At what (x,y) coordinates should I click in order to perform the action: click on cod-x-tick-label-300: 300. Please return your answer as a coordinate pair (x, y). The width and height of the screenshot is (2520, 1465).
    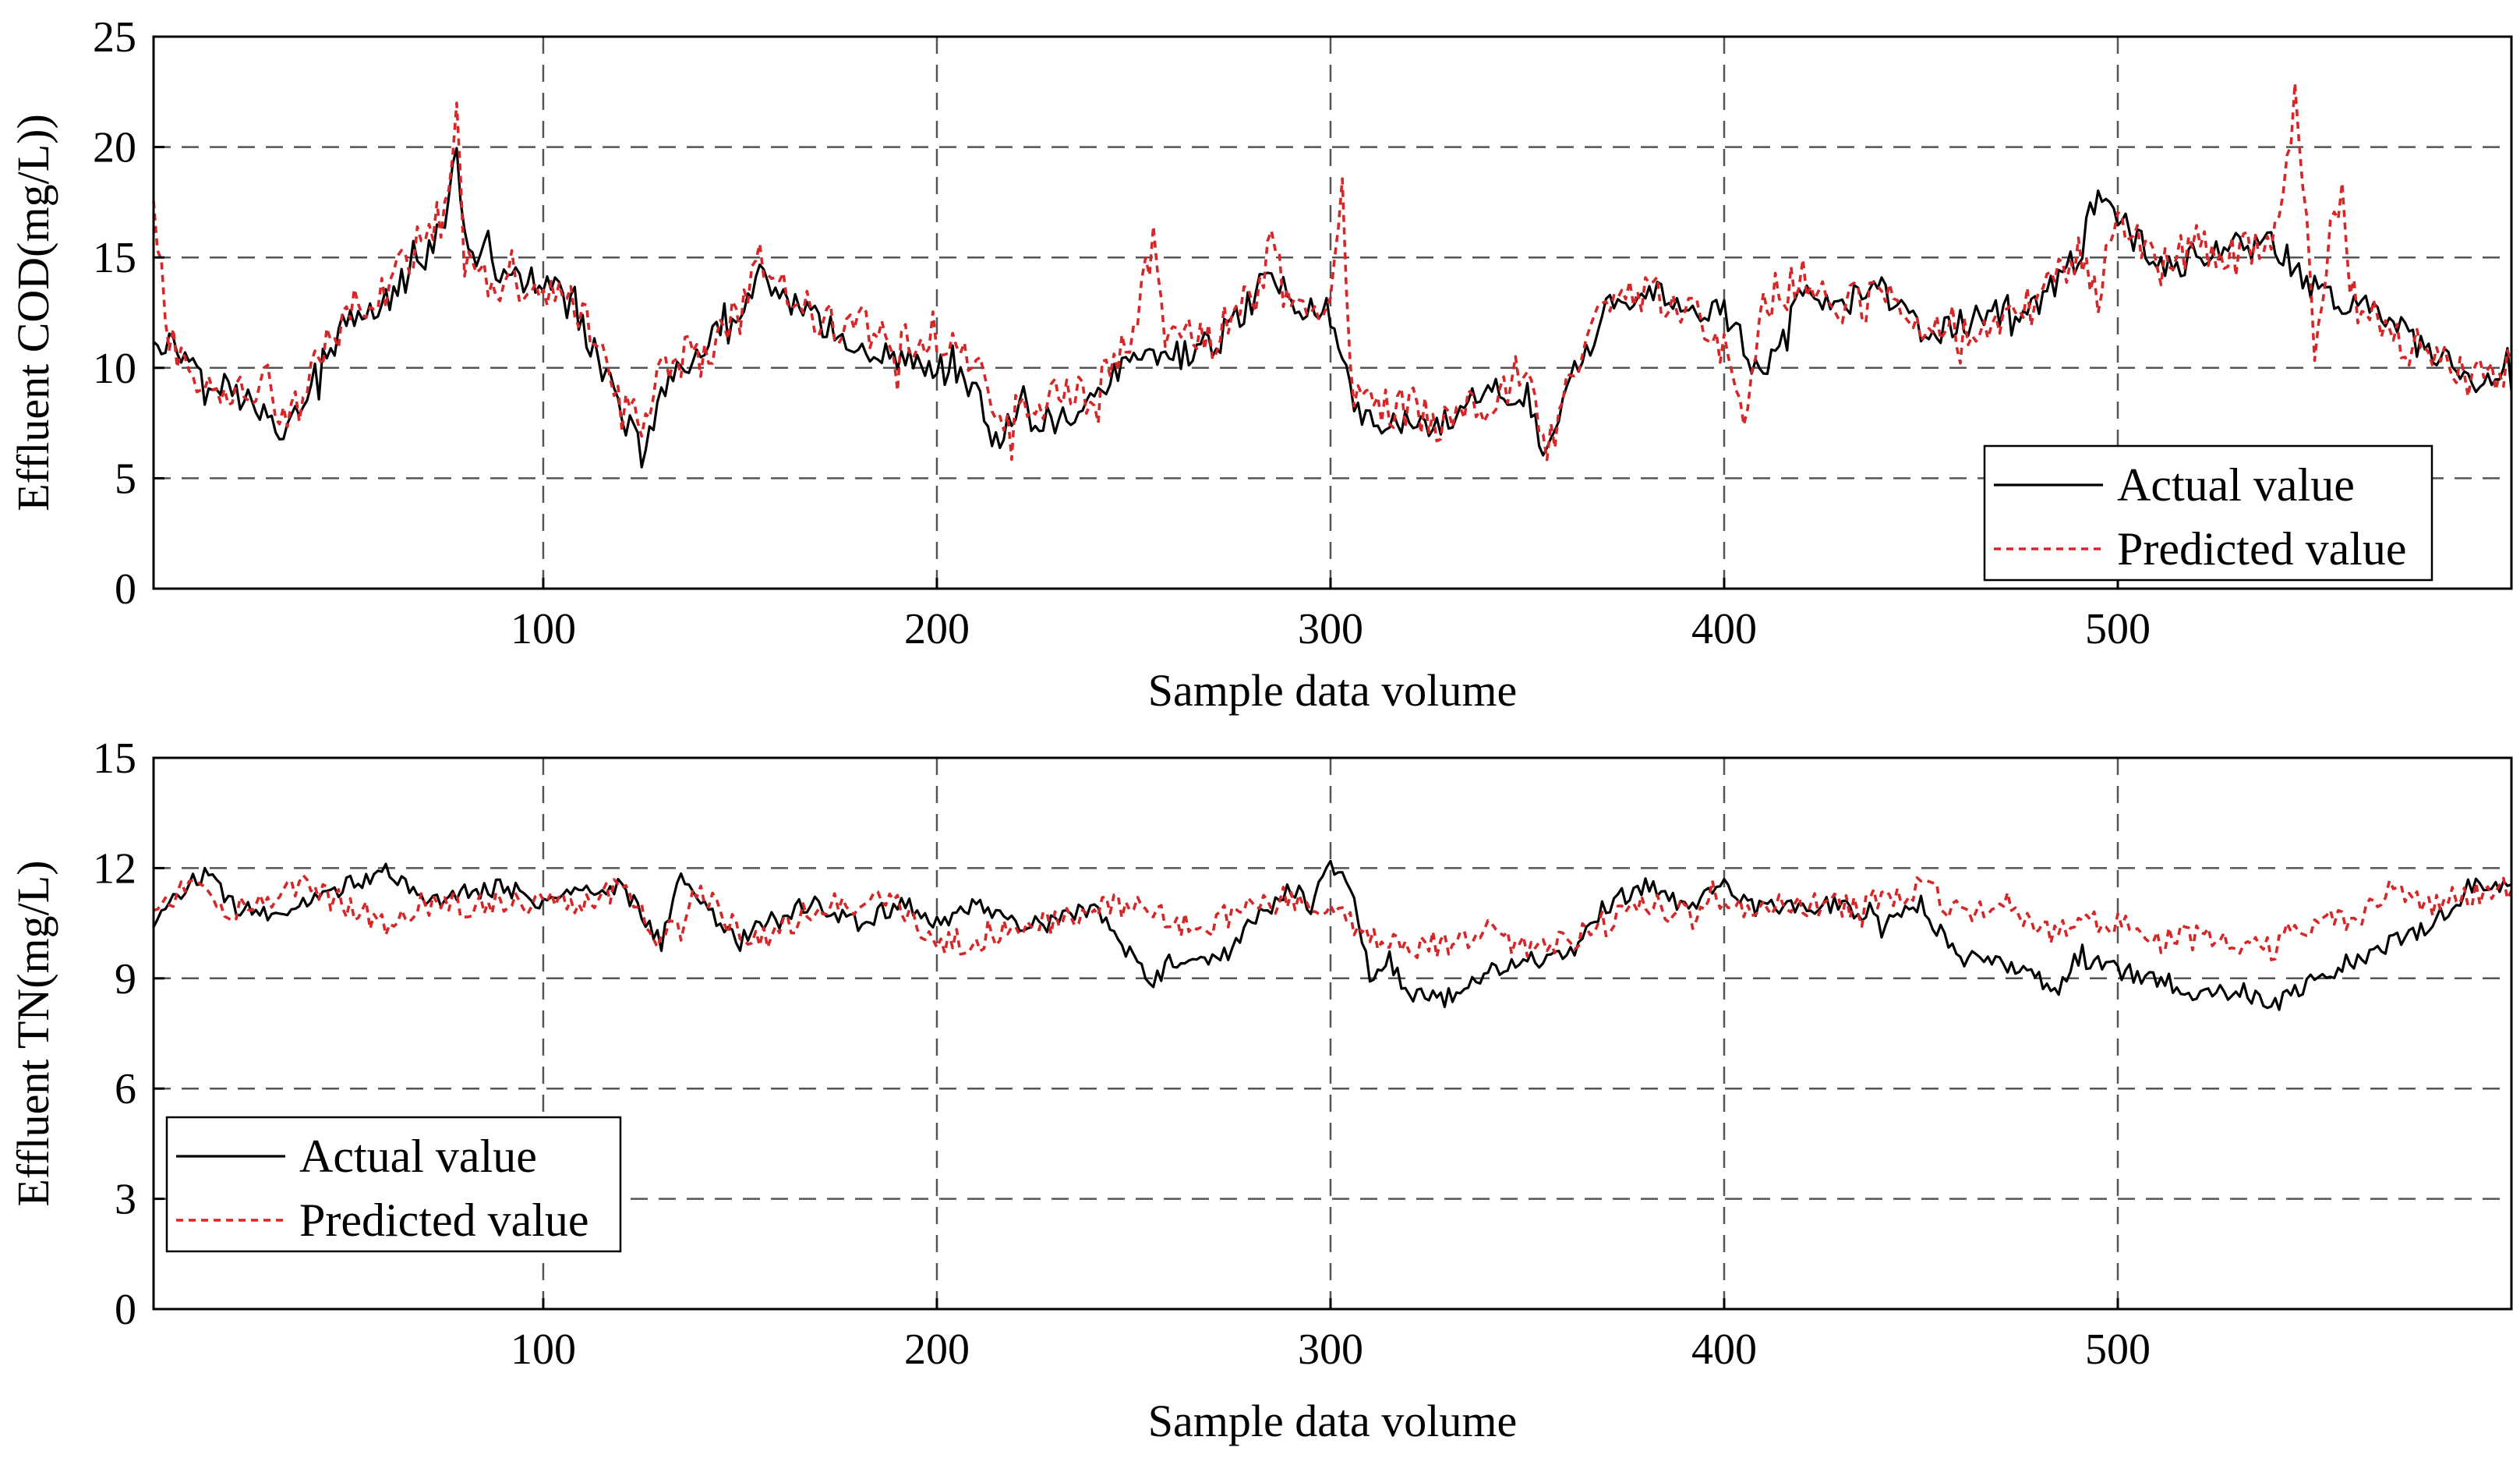
    Looking at the image, I should click on (1331, 629).